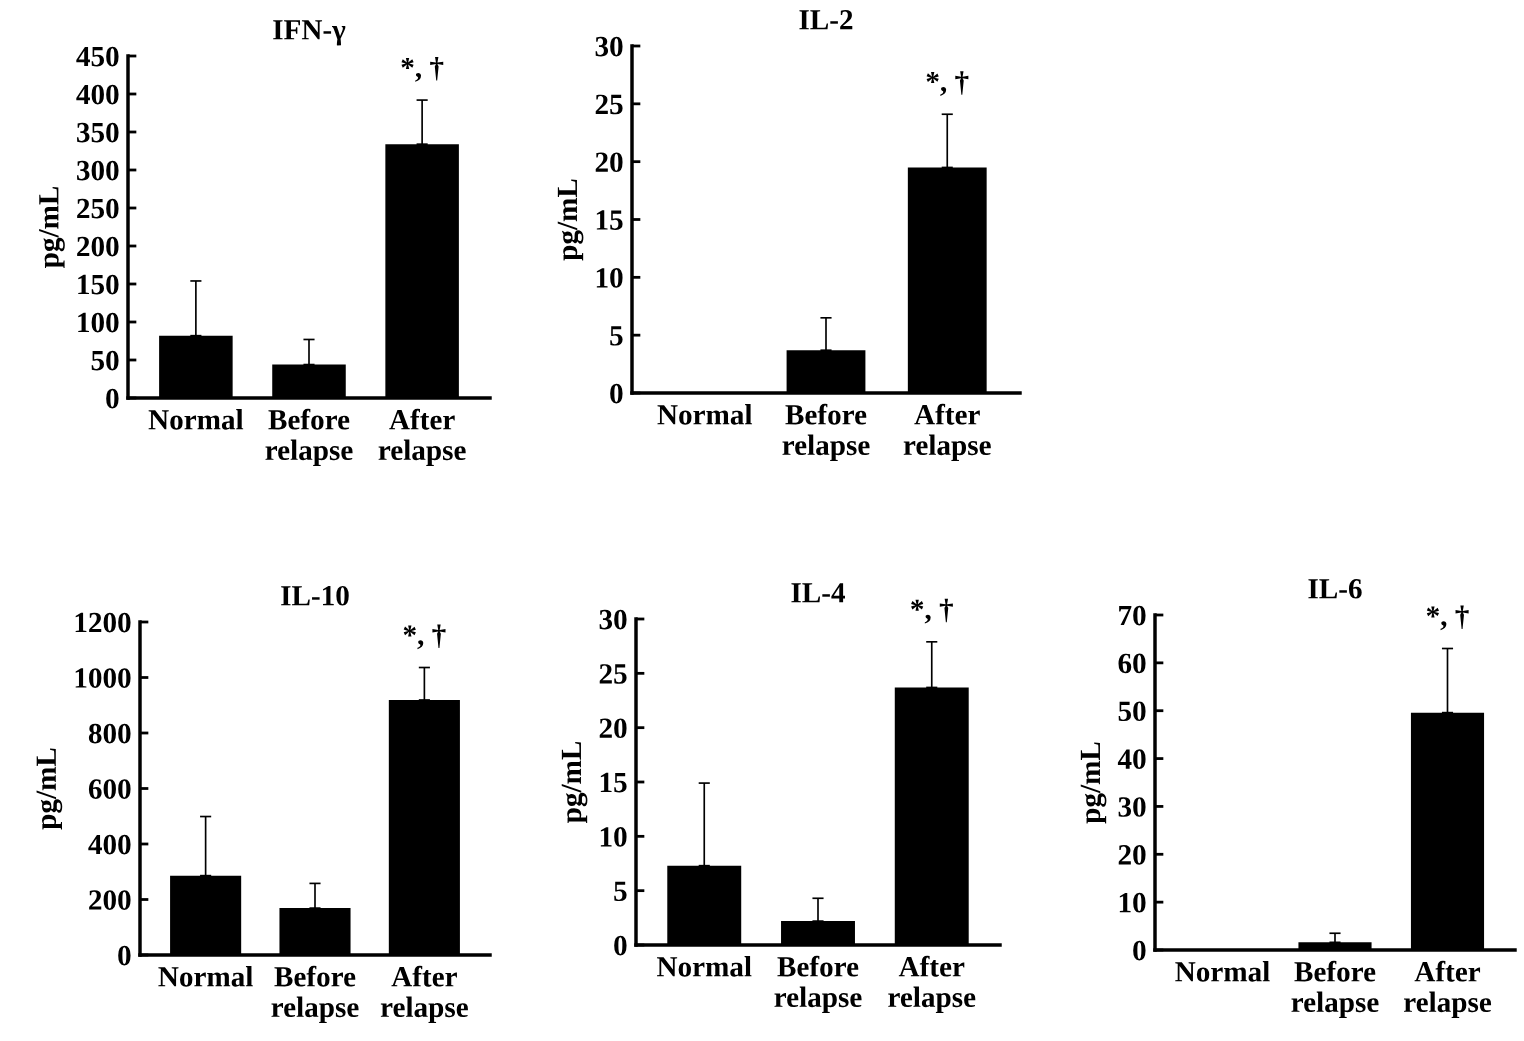 This screenshot has width=1524, height=1041. What do you see at coordinates (1132, 615) in the screenshot?
I see `y-tick-label: 70` at bounding box center [1132, 615].